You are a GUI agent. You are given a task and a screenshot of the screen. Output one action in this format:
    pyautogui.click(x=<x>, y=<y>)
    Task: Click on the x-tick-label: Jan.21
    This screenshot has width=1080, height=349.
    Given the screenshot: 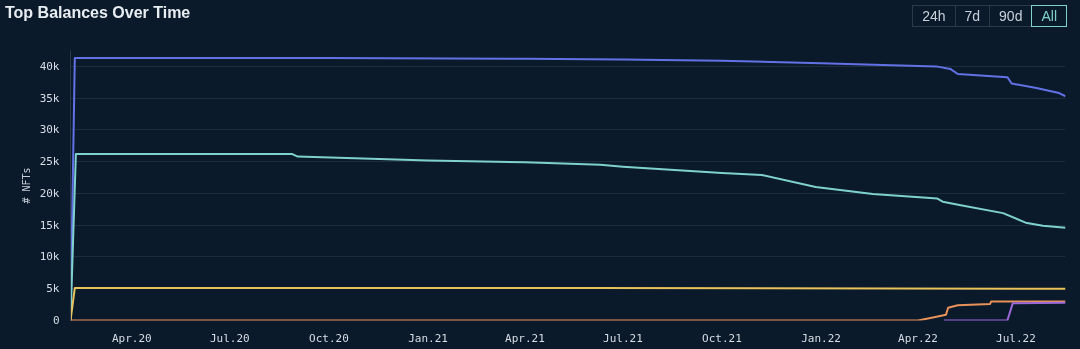 What is the action you would take?
    pyautogui.click(x=428, y=338)
    